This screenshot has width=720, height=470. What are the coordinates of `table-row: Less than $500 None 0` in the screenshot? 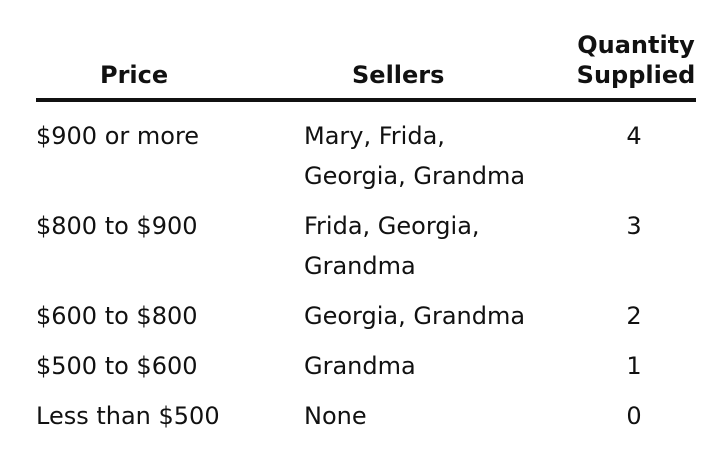 It's located at (366, 416).